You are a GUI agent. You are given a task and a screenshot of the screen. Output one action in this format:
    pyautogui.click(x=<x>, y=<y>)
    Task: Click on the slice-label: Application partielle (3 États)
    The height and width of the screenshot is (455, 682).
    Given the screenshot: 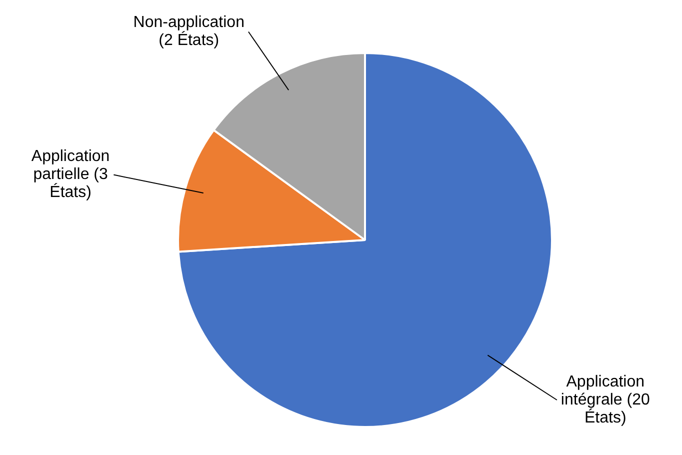 What is the action you would take?
    pyautogui.click(x=70, y=175)
    